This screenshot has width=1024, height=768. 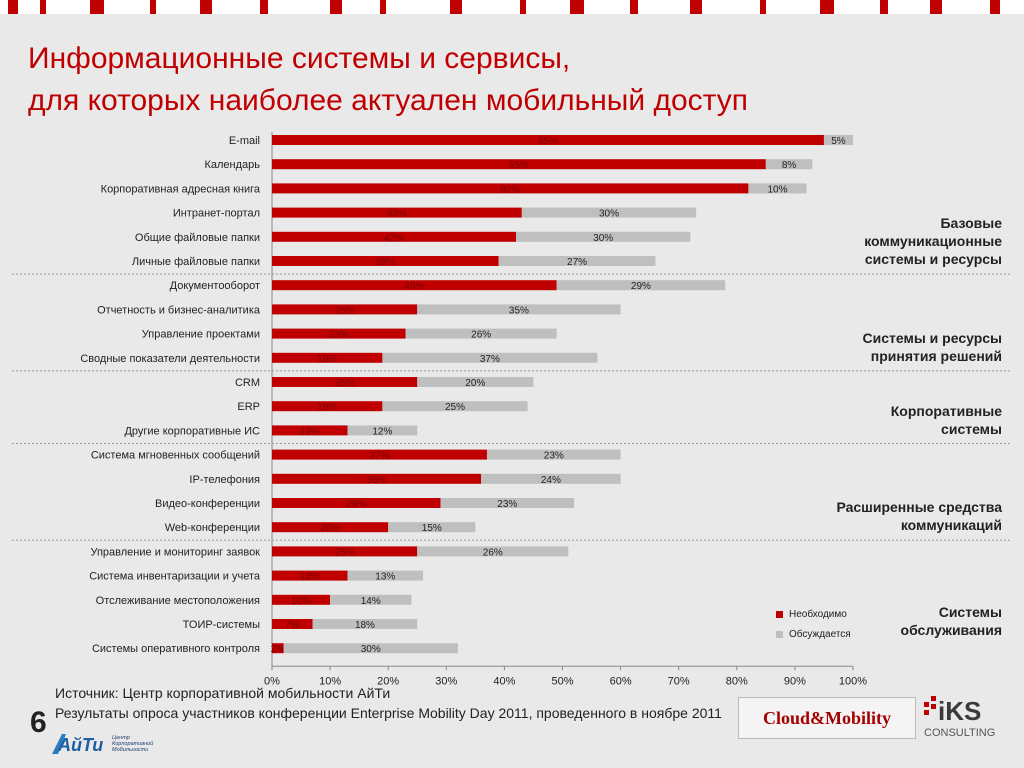 I want to click on chart-legend: Необходимо Обсуждается, so click(x=813, y=624).